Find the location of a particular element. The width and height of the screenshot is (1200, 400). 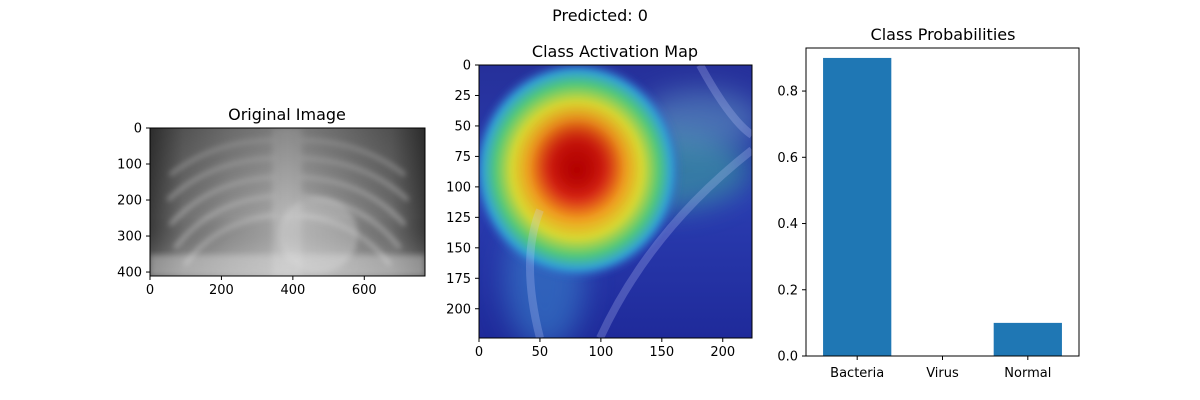

figure-suptitle: Predicted: 0 is located at coordinates (600, 15).